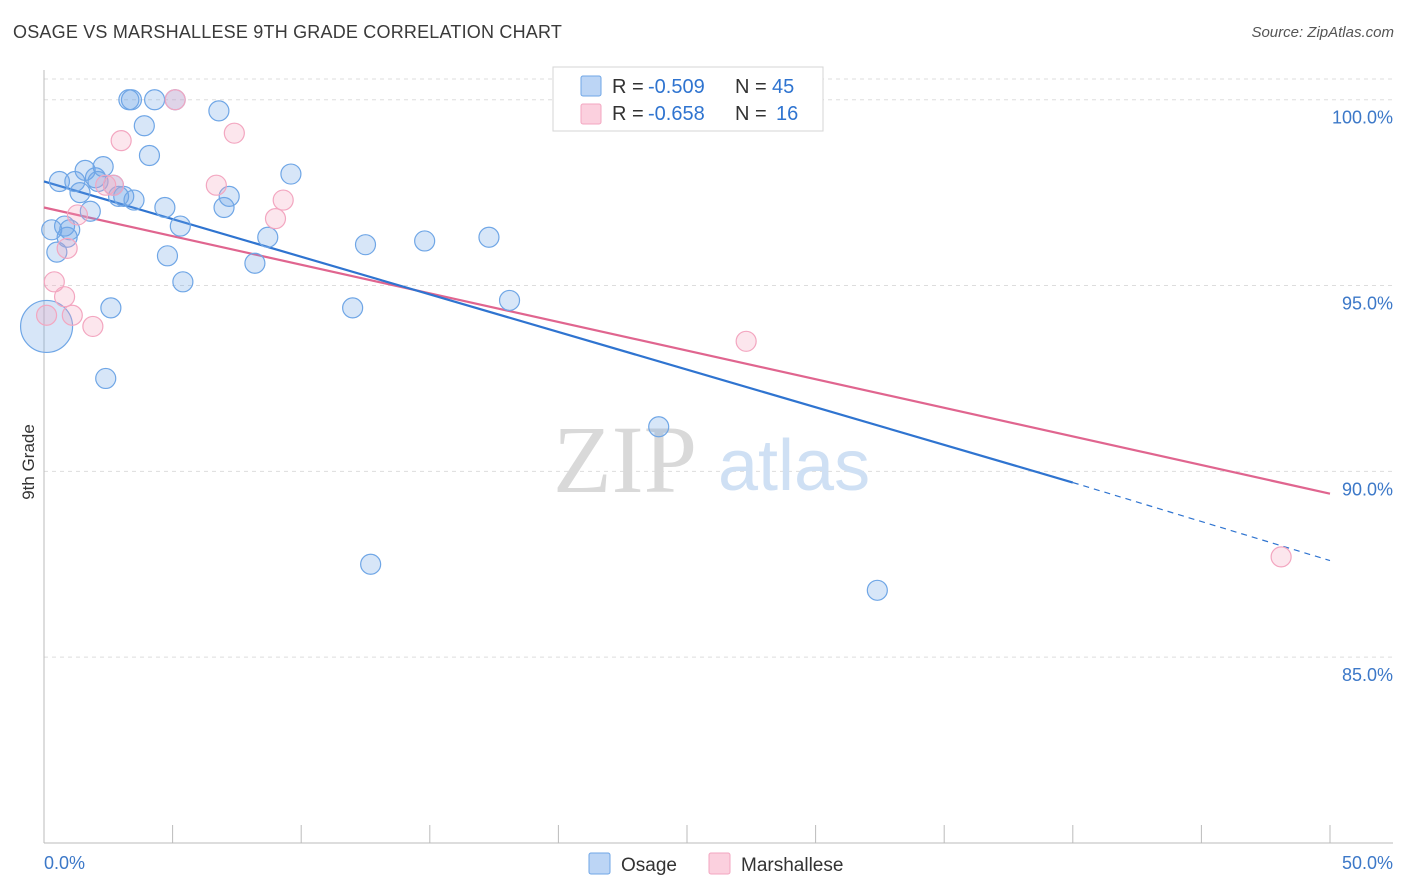  Describe the element at coordinates (711, 459) in the screenshot. I see `watermark: ZIP atlas` at that location.